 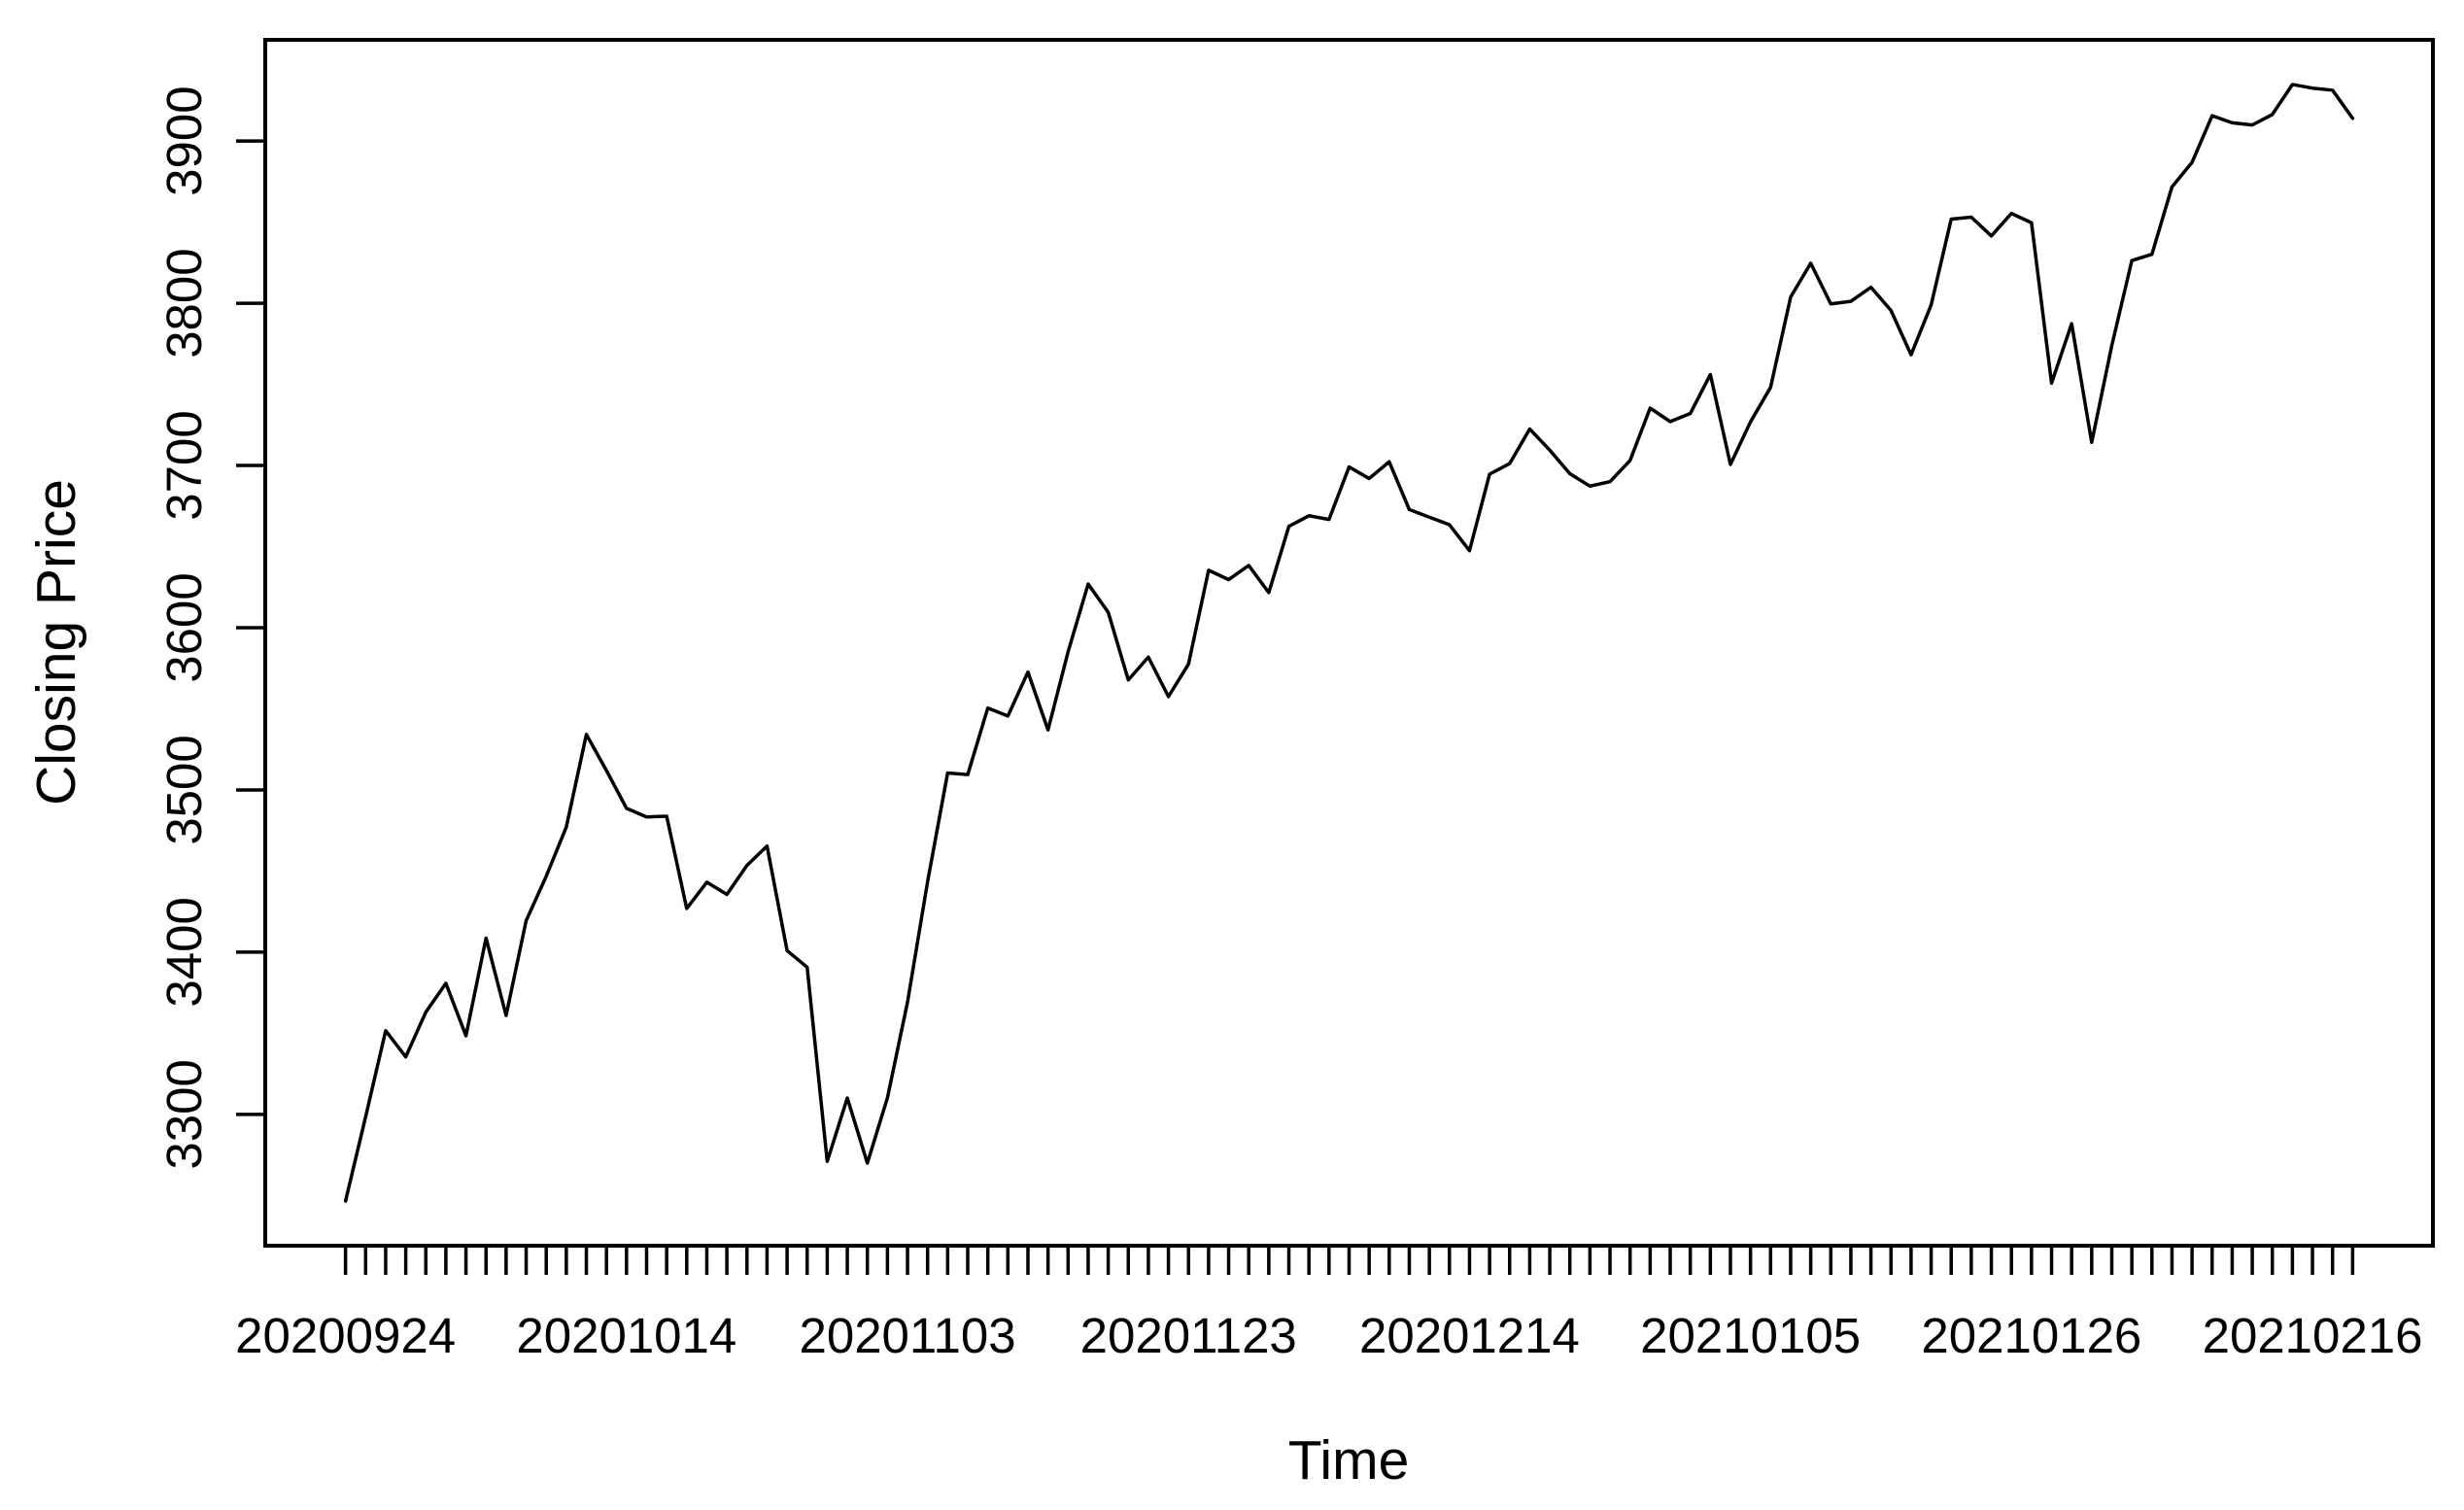 I want to click on x-tick-label: 20201103, so click(x=907, y=1335).